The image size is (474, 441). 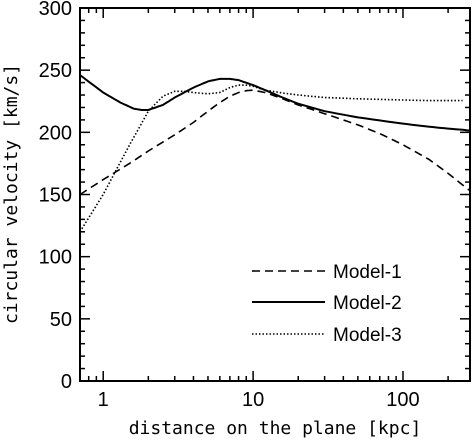 I want to click on legend-label-model-2: Model-2, so click(x=367, y=303).